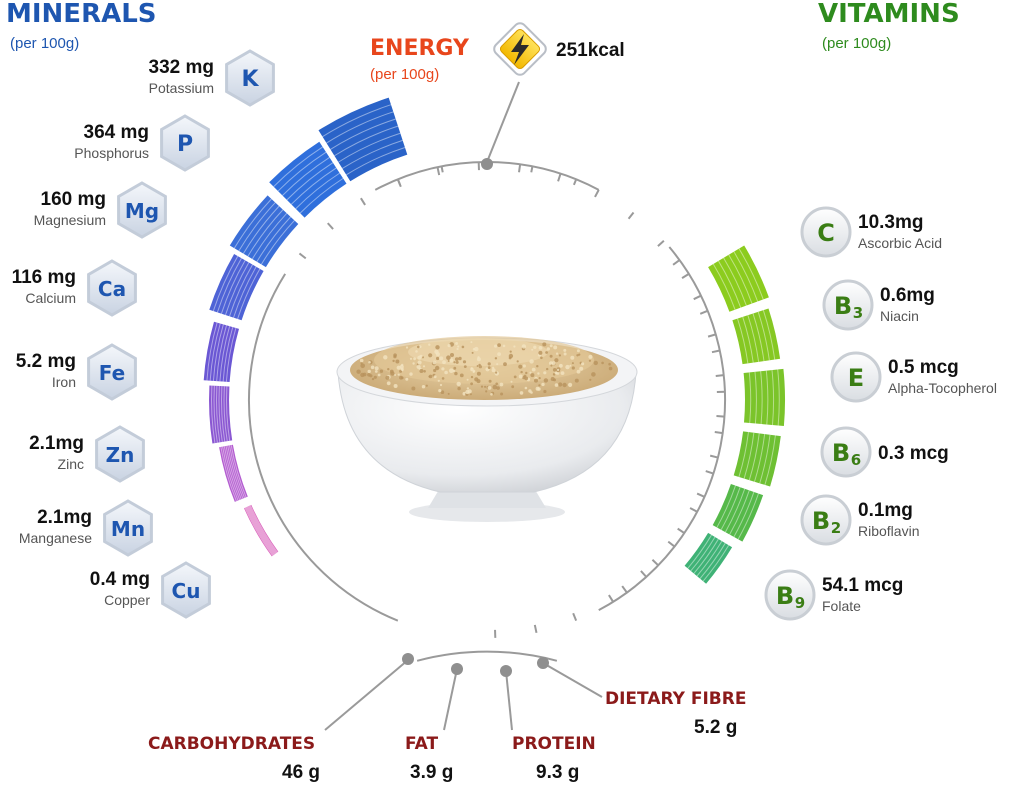  What do you see at coordinates (236, 287) in the screenshot?
I see `mineral-bar-ca` at bounding box center [236, 287].